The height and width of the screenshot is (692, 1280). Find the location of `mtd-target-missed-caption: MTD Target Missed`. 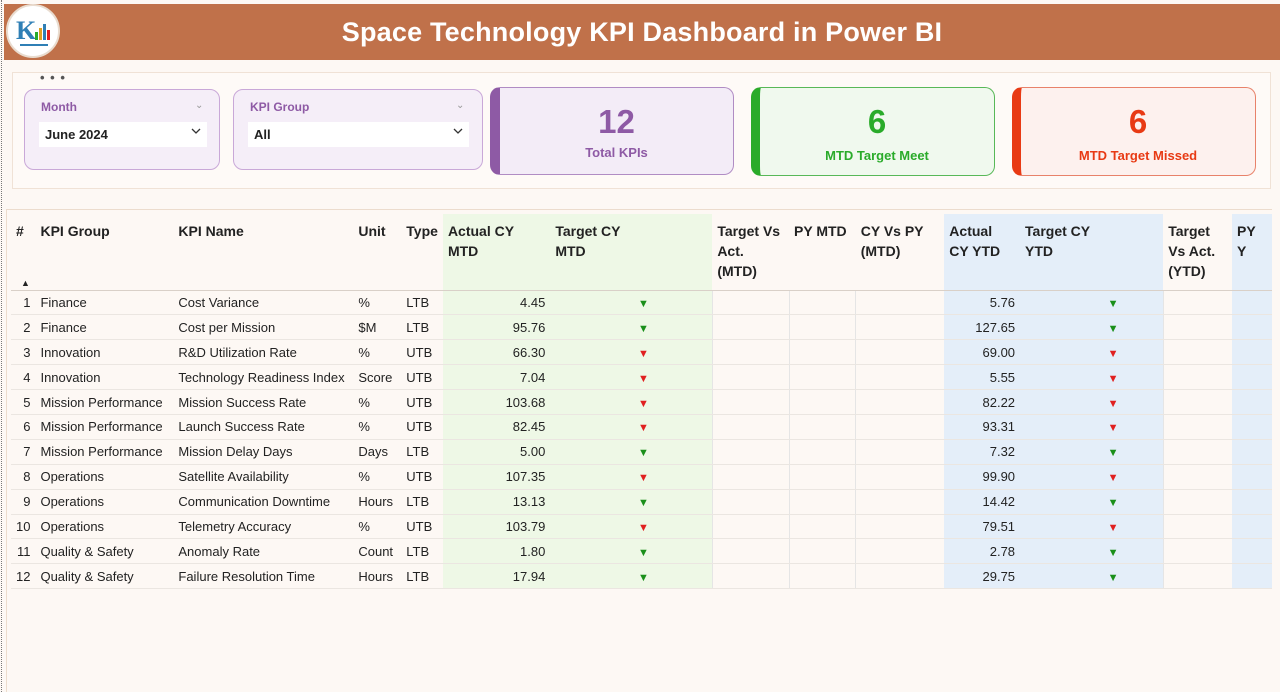

mtd-target-missed-caption: MTD Target Missed is located at coordinates (1138, 155).